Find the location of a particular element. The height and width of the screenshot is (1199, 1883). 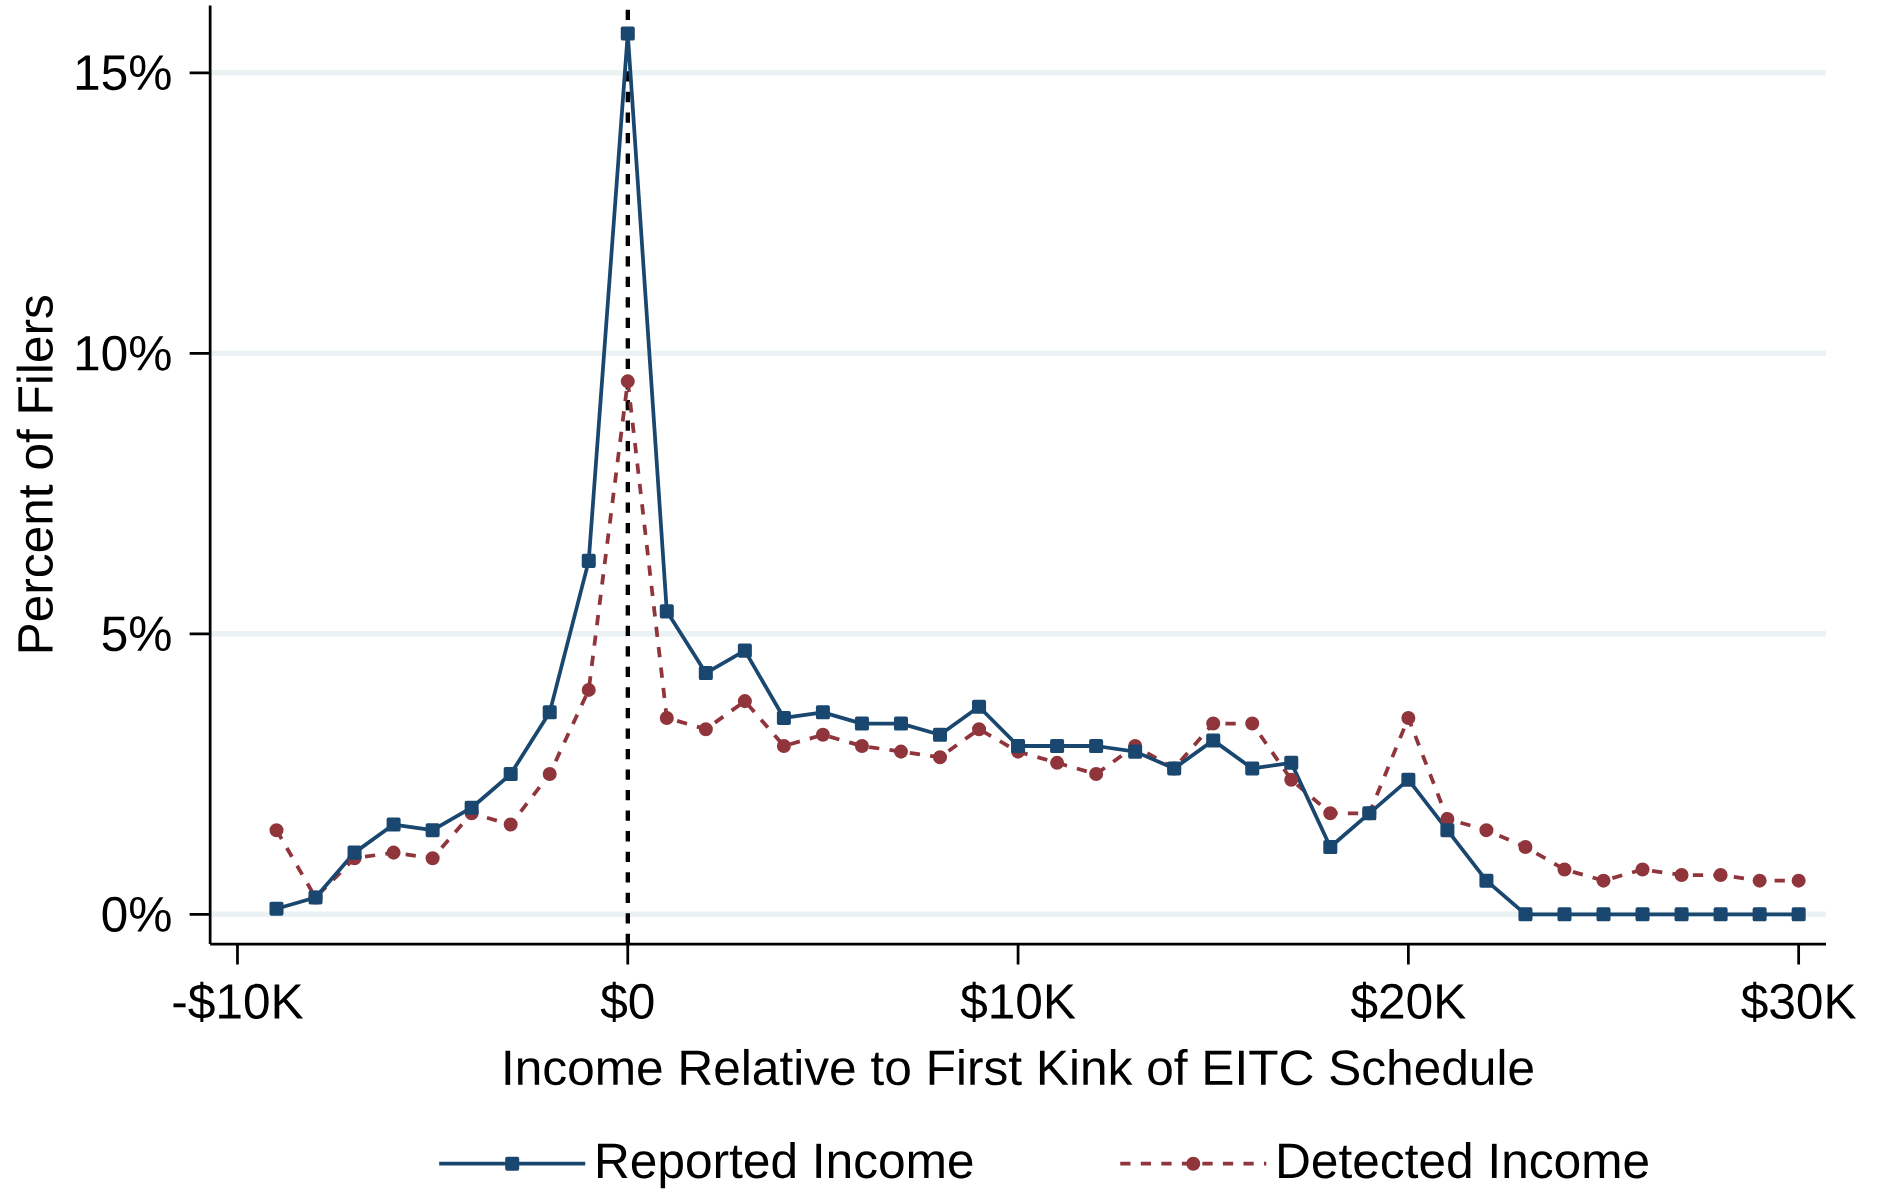

x-tick-label: $10K is located at coordinates (1018, 1001).